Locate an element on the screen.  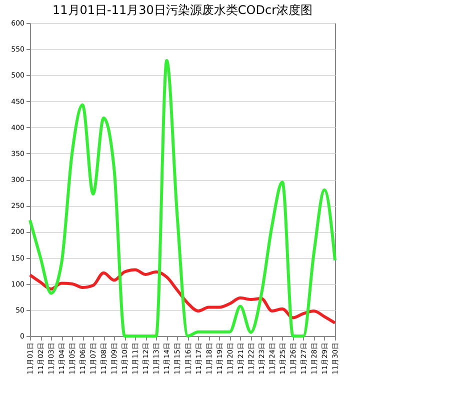
line-series is located at coordinates (182, 296).